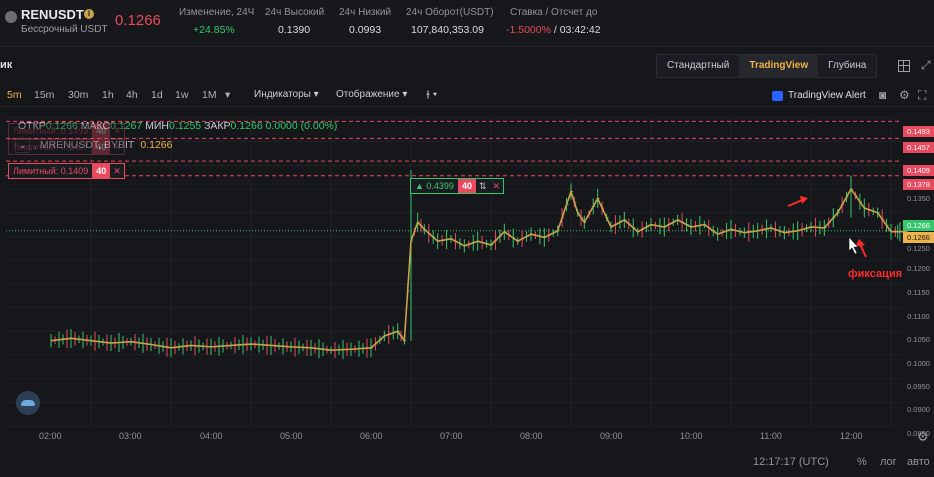 Image resolution: width=934 pixels, height=477 pixels. I want to click on time-axis-label: 04:00, so click(211, 436).